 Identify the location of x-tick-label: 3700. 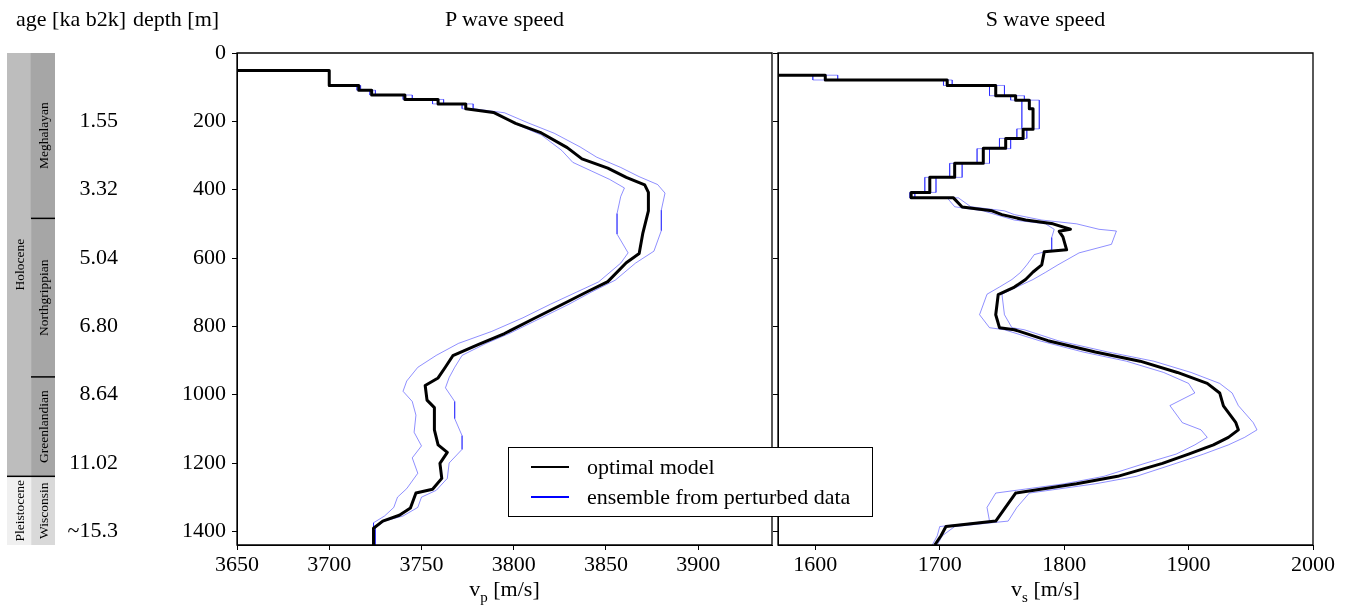
(329, 563).